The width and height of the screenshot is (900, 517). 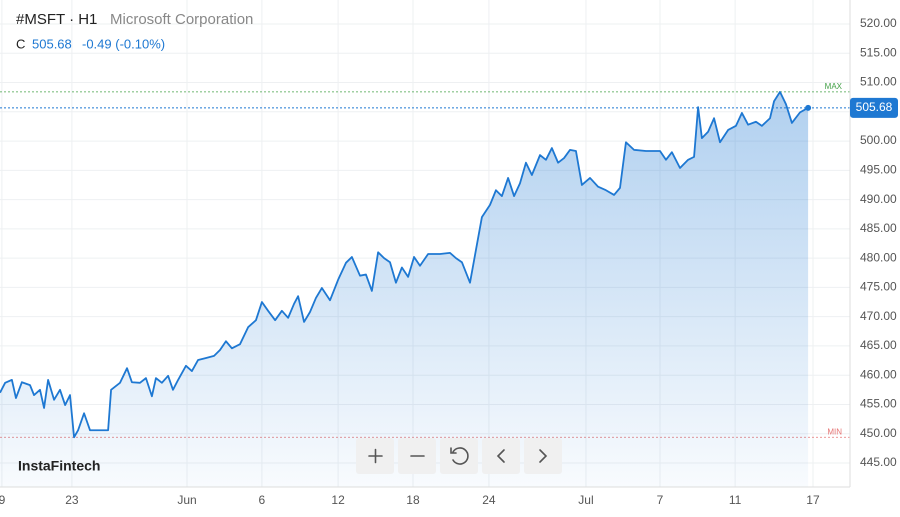 I want to click on reset-button, so click(x=459, y=456).